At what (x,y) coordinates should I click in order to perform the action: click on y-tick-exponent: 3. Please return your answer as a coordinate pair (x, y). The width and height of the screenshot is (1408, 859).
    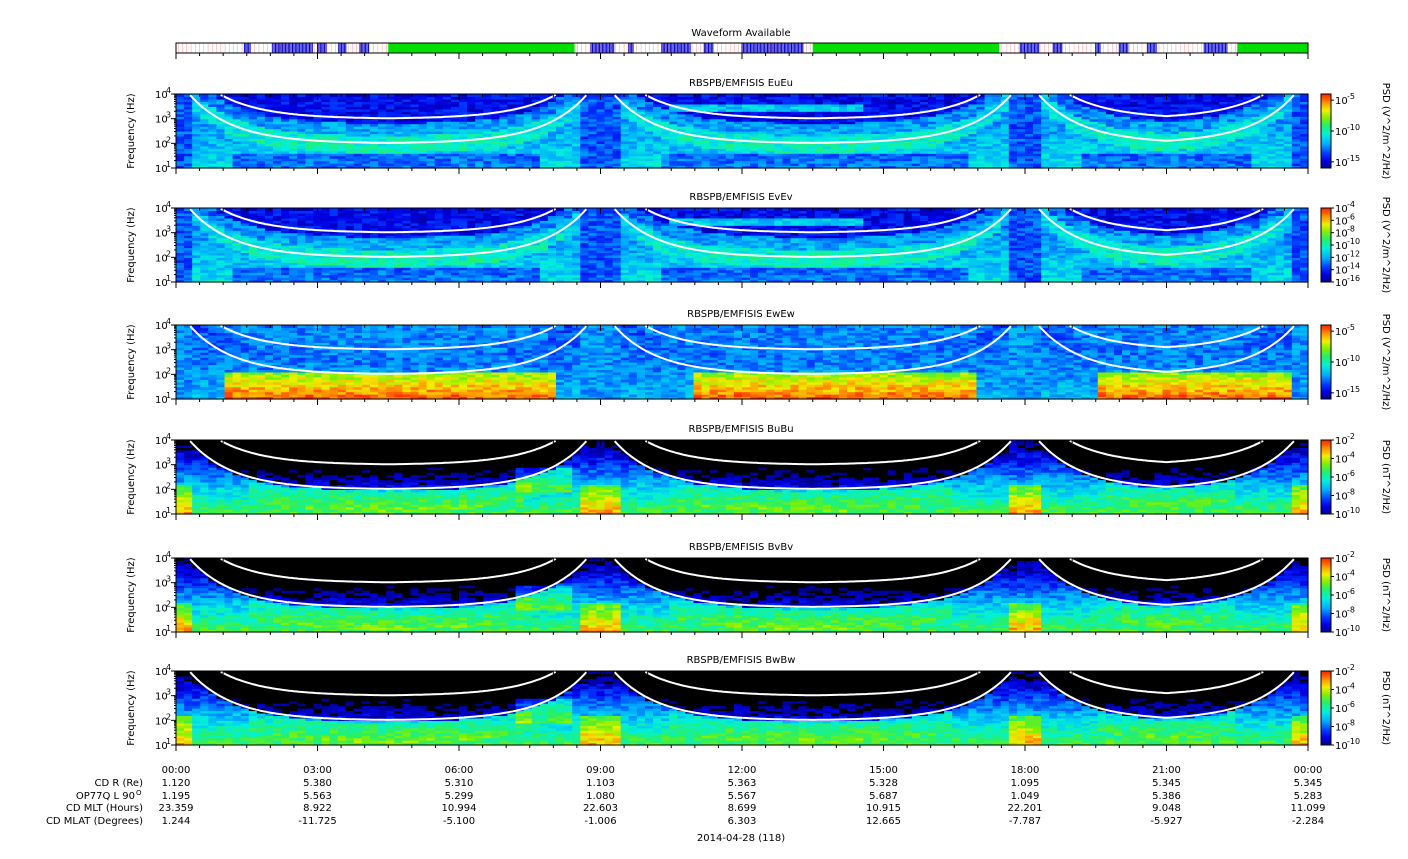
    Looking at the image, I should click on (168, 115).